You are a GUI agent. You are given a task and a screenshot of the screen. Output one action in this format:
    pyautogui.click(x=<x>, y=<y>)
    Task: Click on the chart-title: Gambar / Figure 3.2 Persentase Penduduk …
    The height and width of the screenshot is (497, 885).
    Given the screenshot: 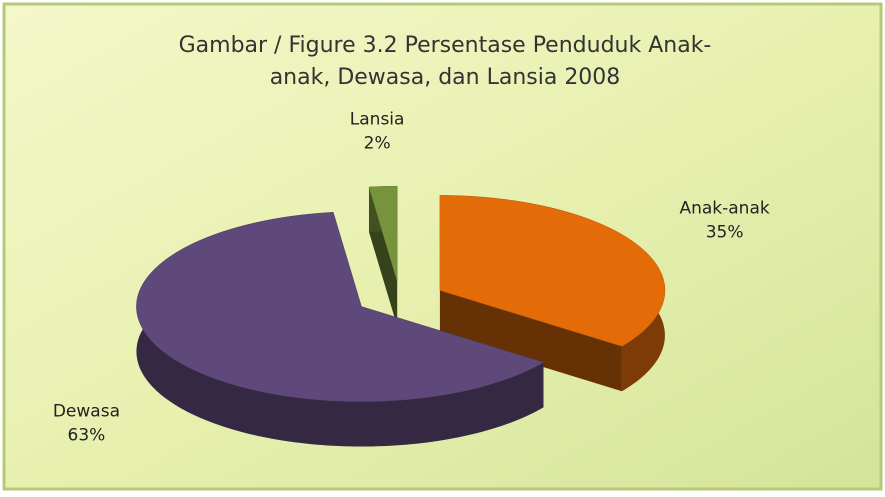 What is the action you would take?
    pyautogui.click(x=445, y=45)
    